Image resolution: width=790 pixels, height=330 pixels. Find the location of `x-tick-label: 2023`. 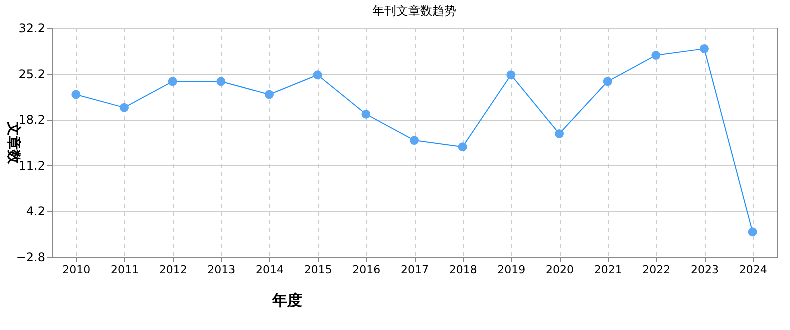

x-tick-label: 2023 is located at coordinates (705, 270).